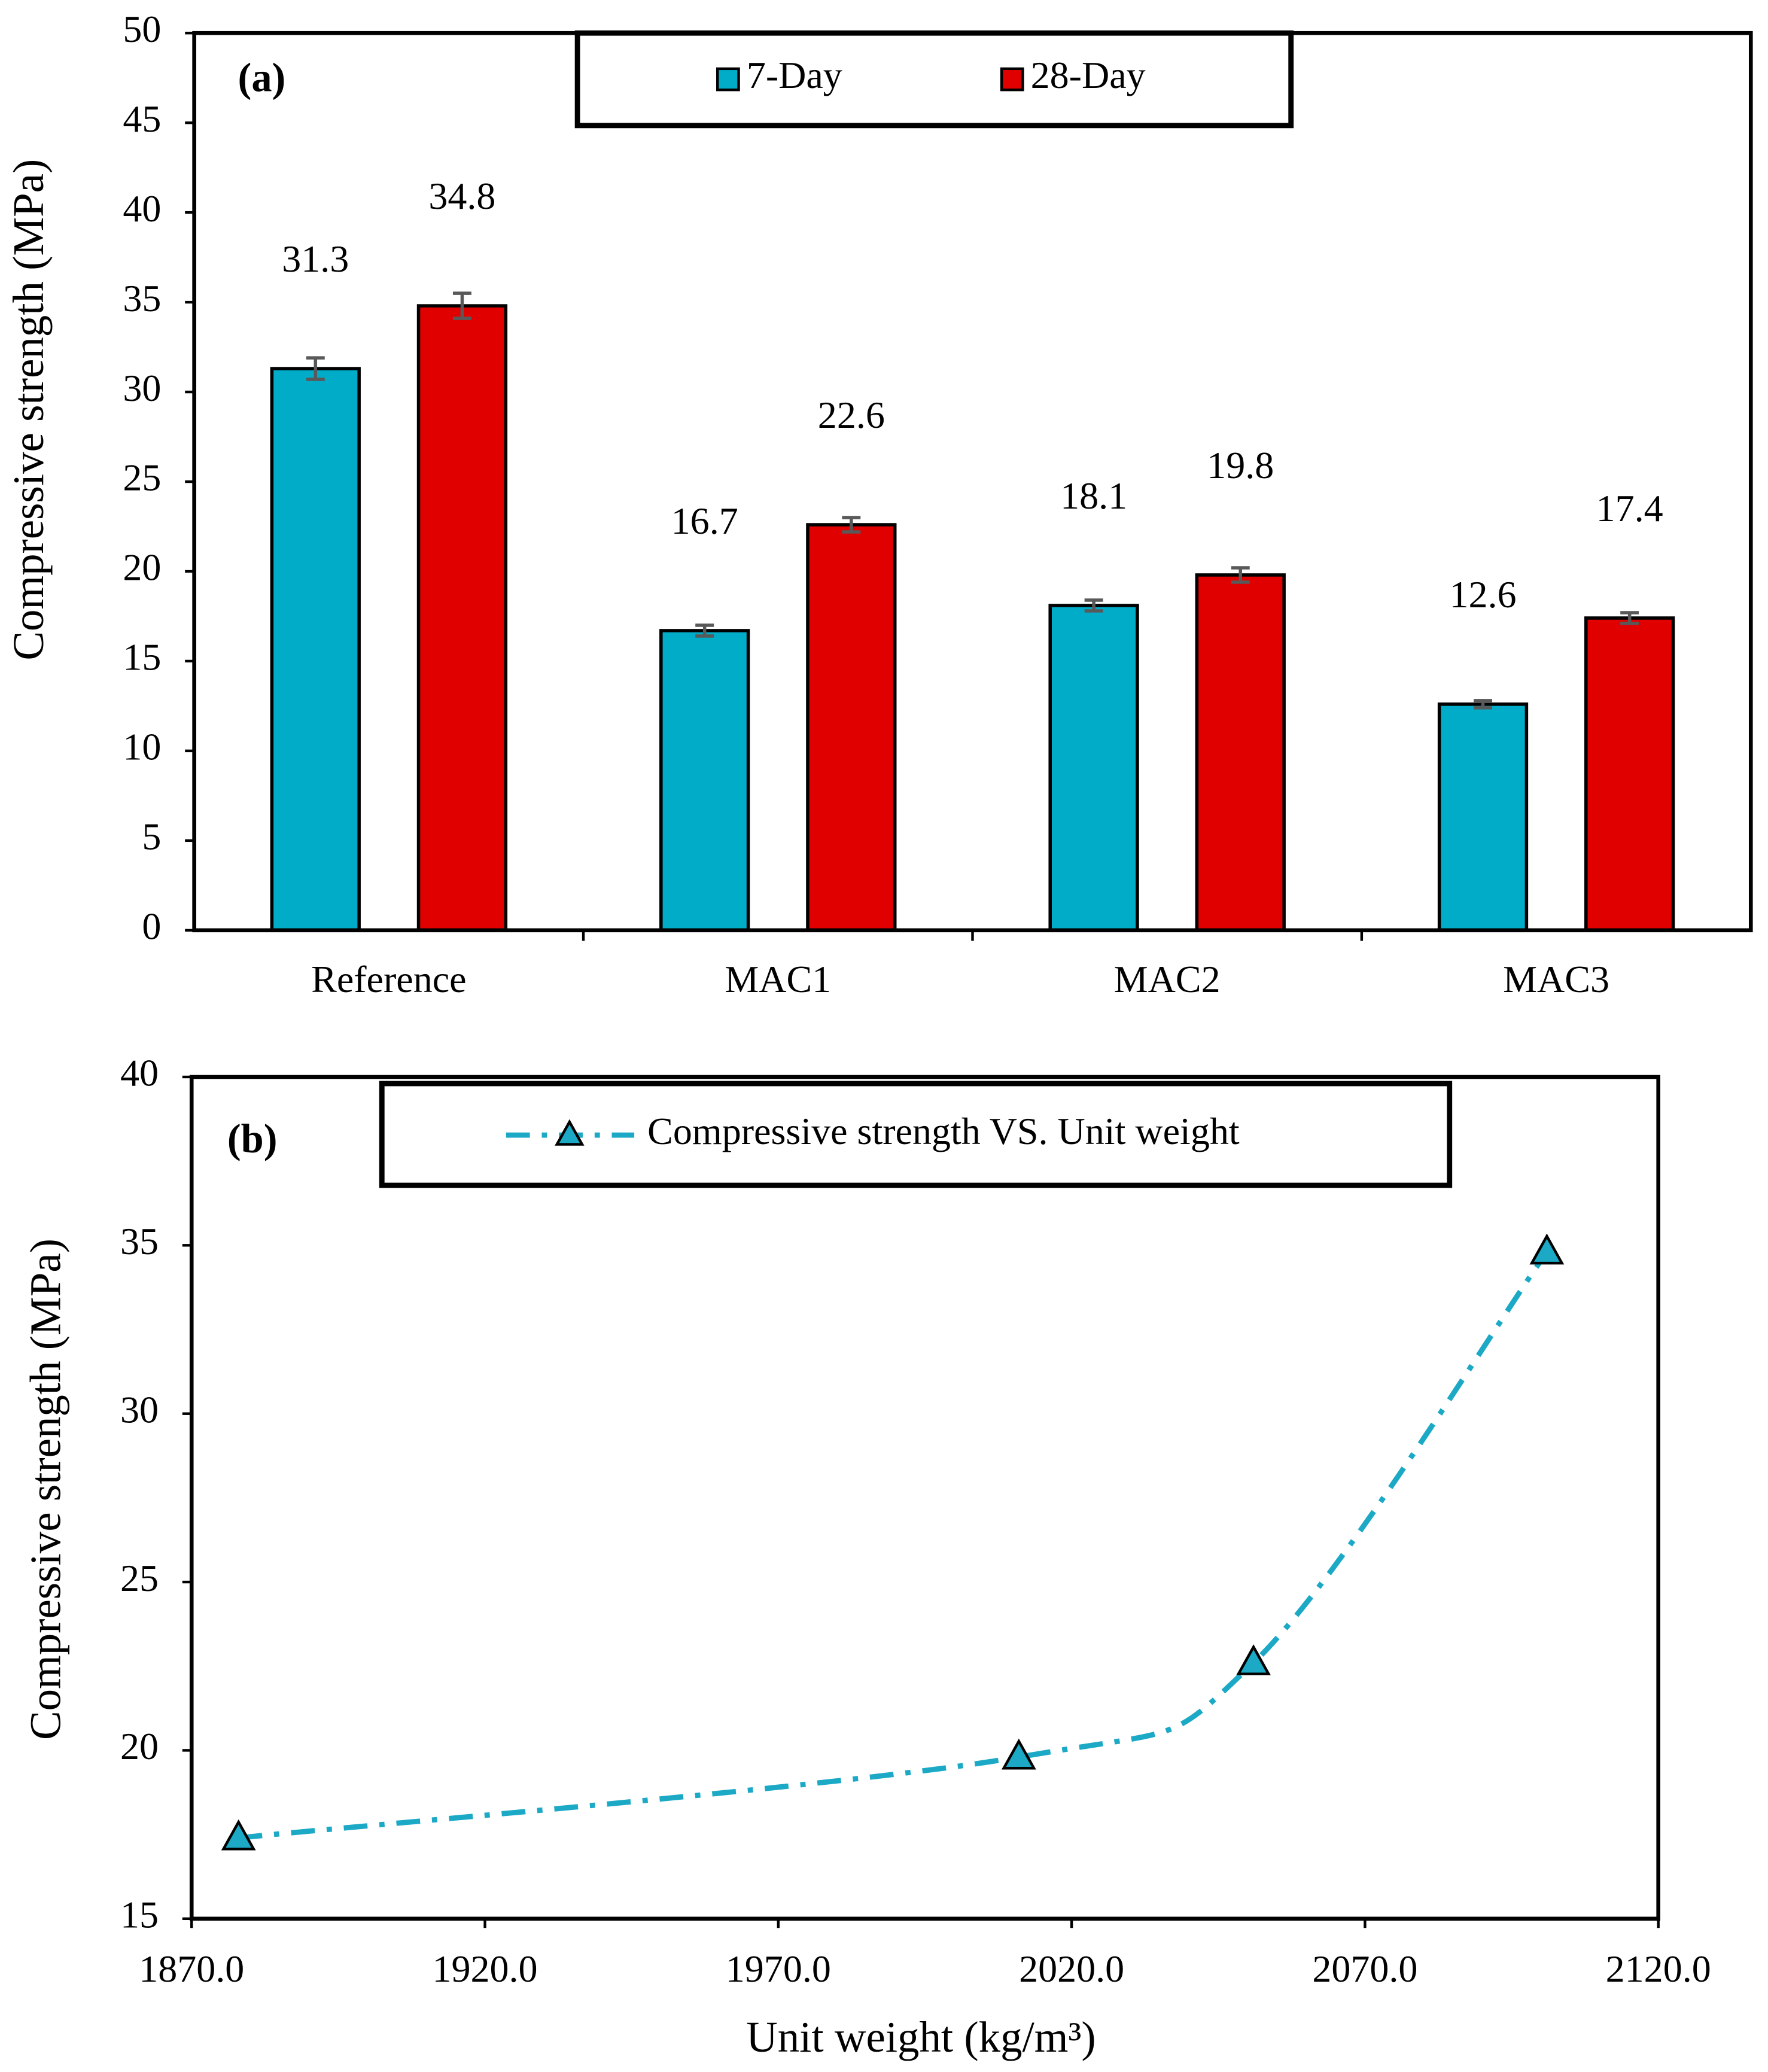 The width and height of the screenshot is (1768, 2072). I want to click on x-tick-label: MAC1, so click(778, 979).